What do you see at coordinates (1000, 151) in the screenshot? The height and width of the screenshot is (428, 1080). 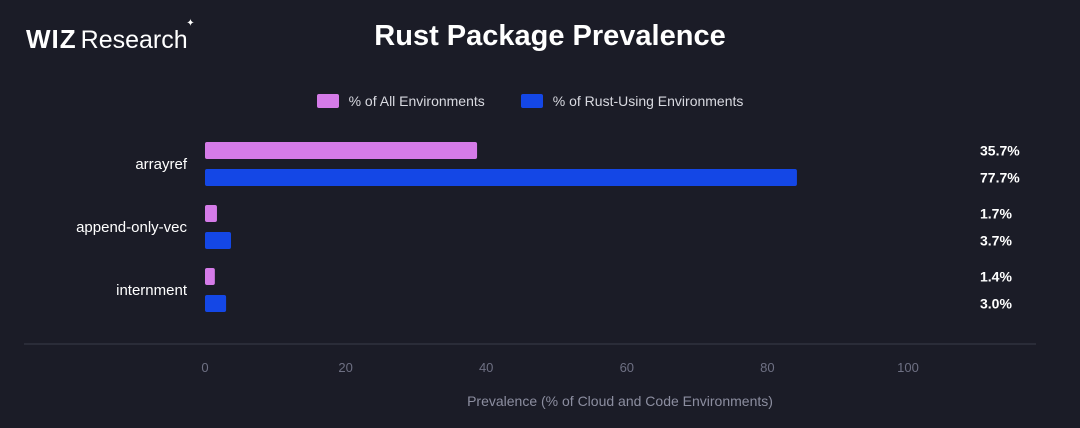 I see `data-label: 35.7%` at bounding box center [1000, 151].